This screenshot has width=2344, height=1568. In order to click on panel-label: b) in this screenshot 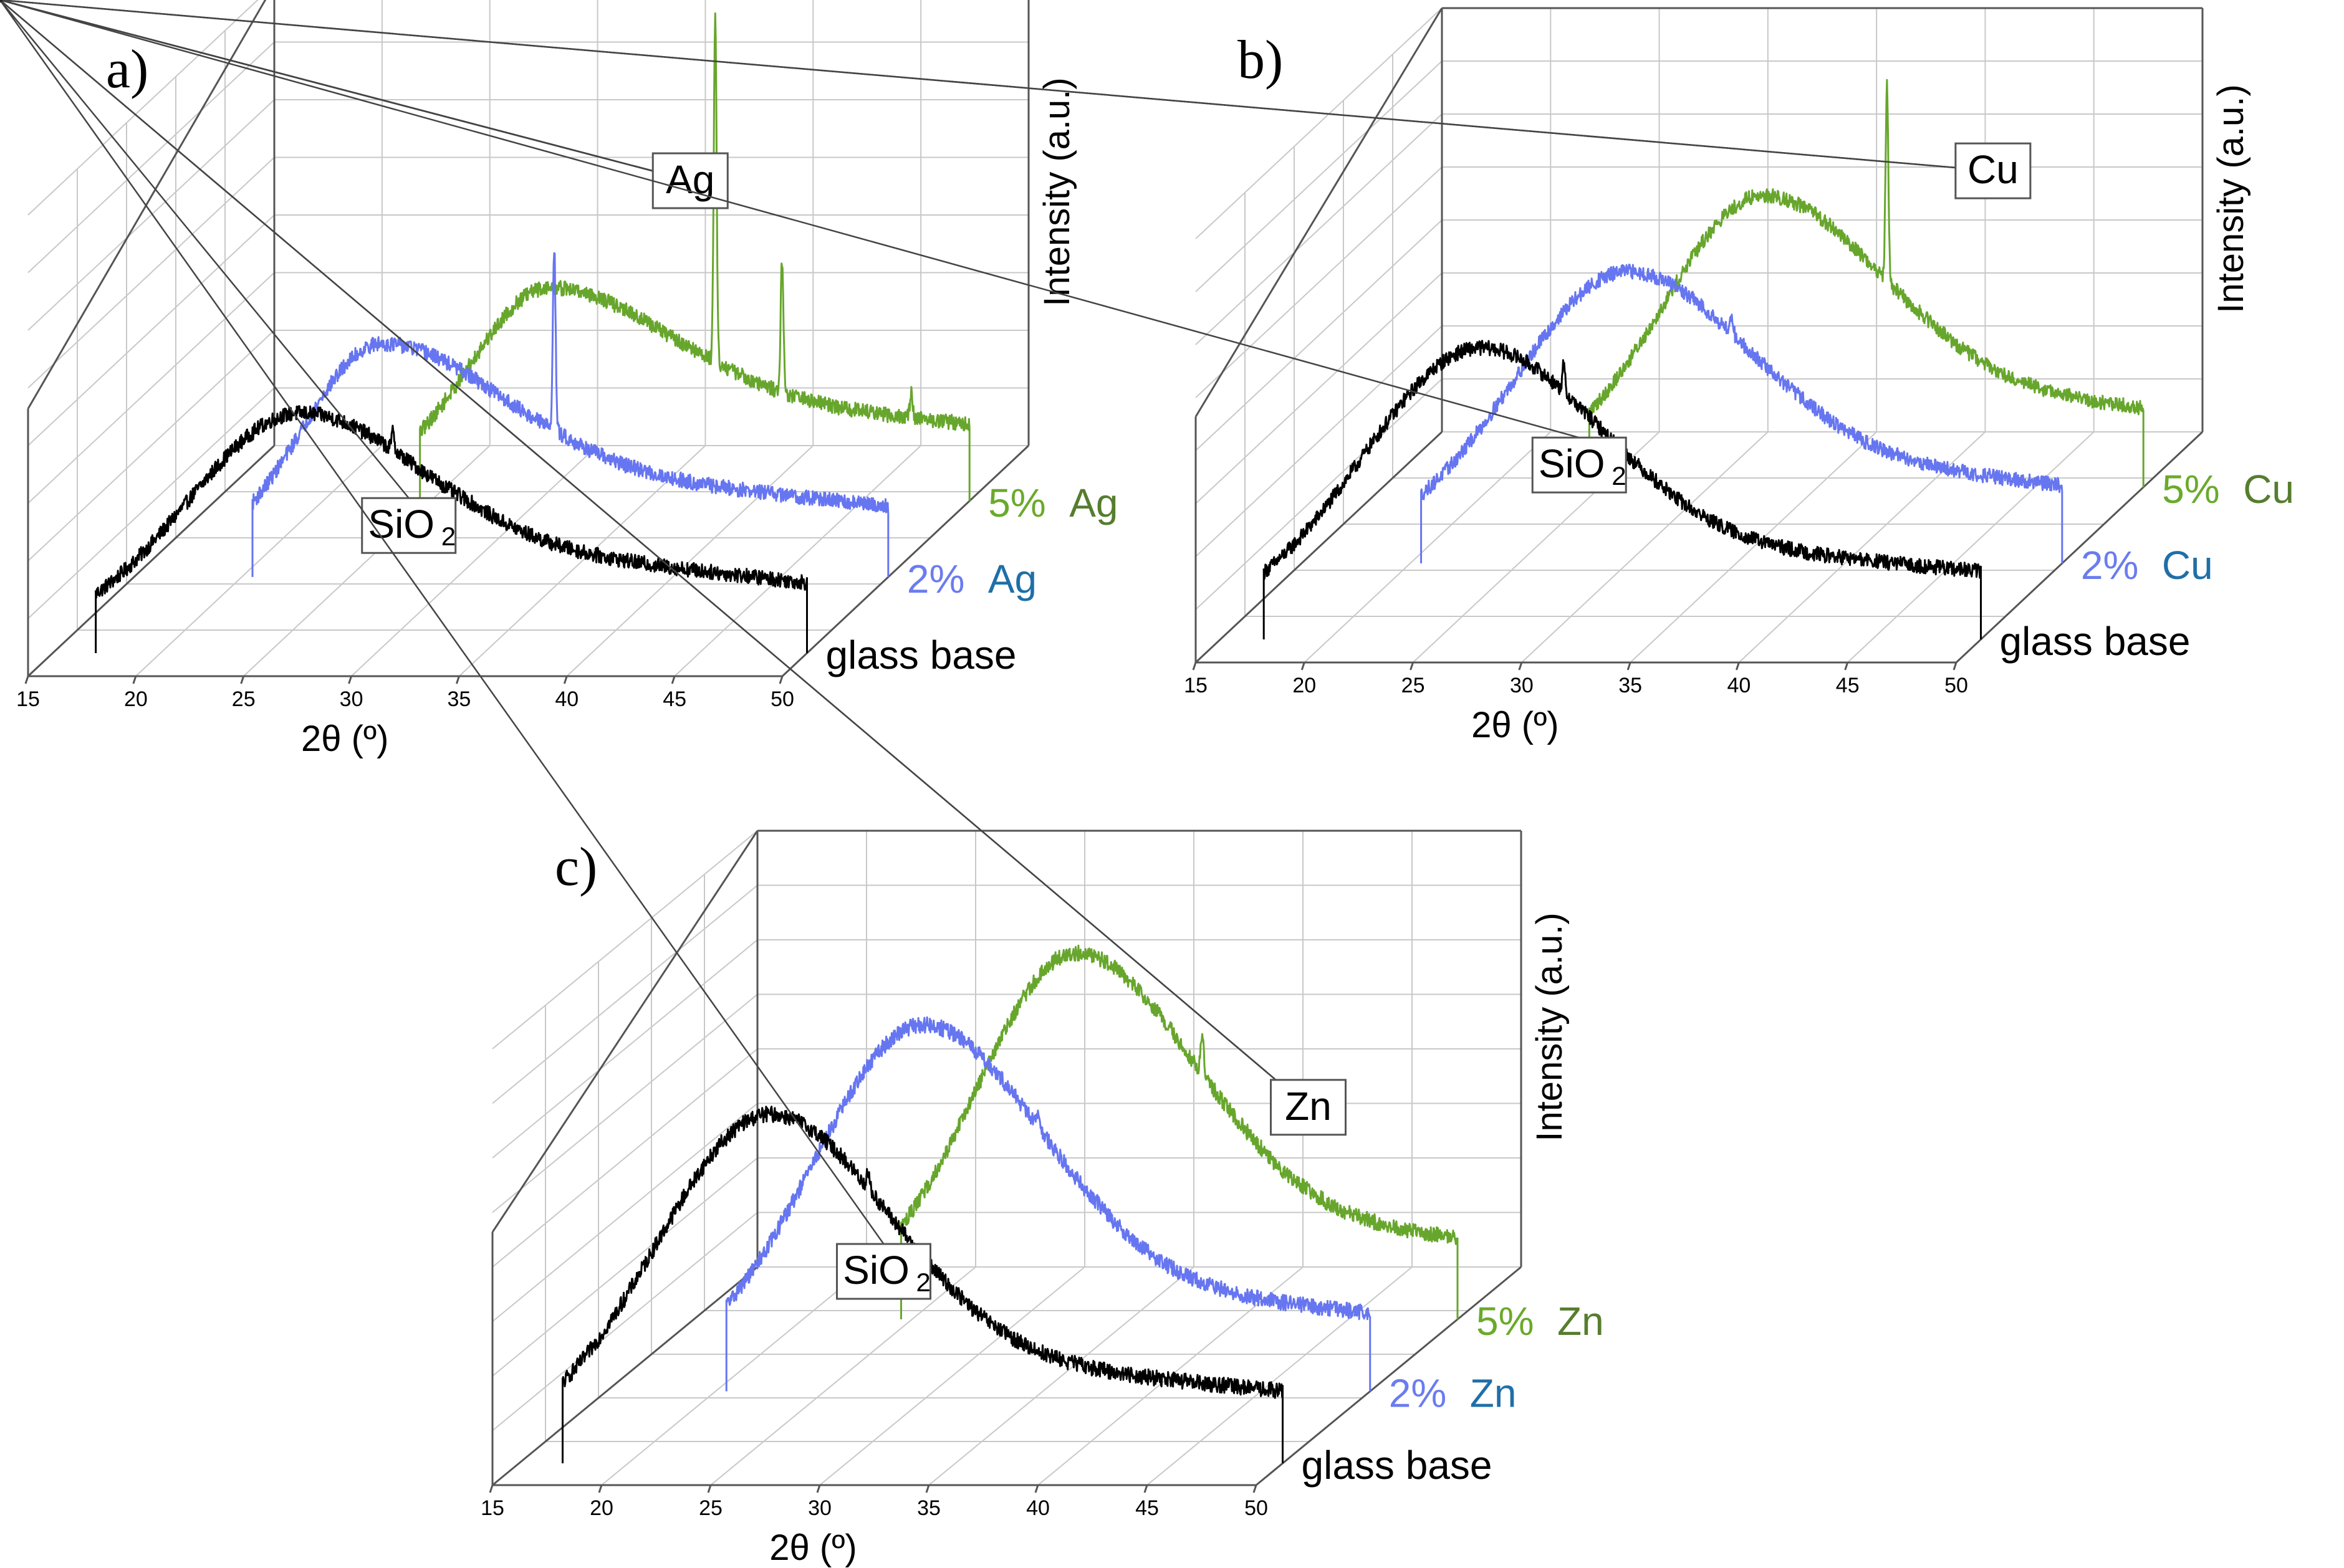, I will do `click(1260, 60)`.